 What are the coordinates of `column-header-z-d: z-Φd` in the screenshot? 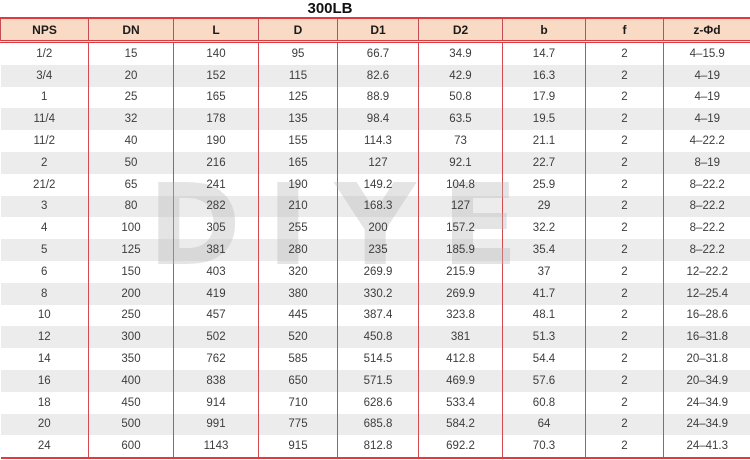 It's located at (706, 30).